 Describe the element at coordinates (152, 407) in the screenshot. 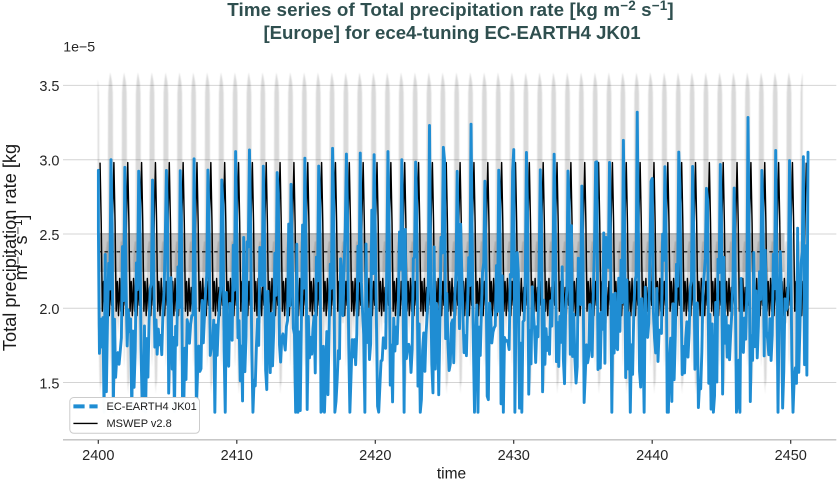

I see `svg-text: EC-EARTH4 JK01` at that location.